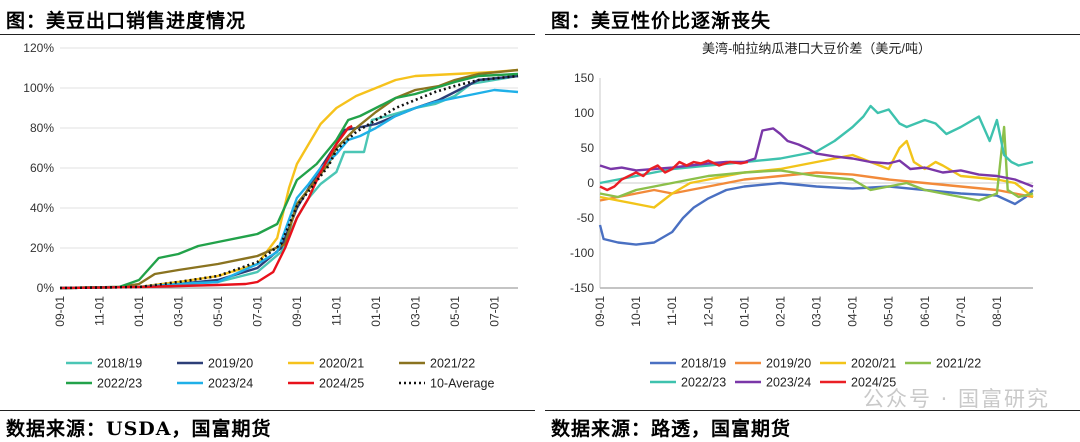 The width and height of the screenshot is (1080, 442). What do you see at coordinates (744, 311) in the screenshot?
I see `right-x-tick-label: 01-01` at bounding box center [744, 311].